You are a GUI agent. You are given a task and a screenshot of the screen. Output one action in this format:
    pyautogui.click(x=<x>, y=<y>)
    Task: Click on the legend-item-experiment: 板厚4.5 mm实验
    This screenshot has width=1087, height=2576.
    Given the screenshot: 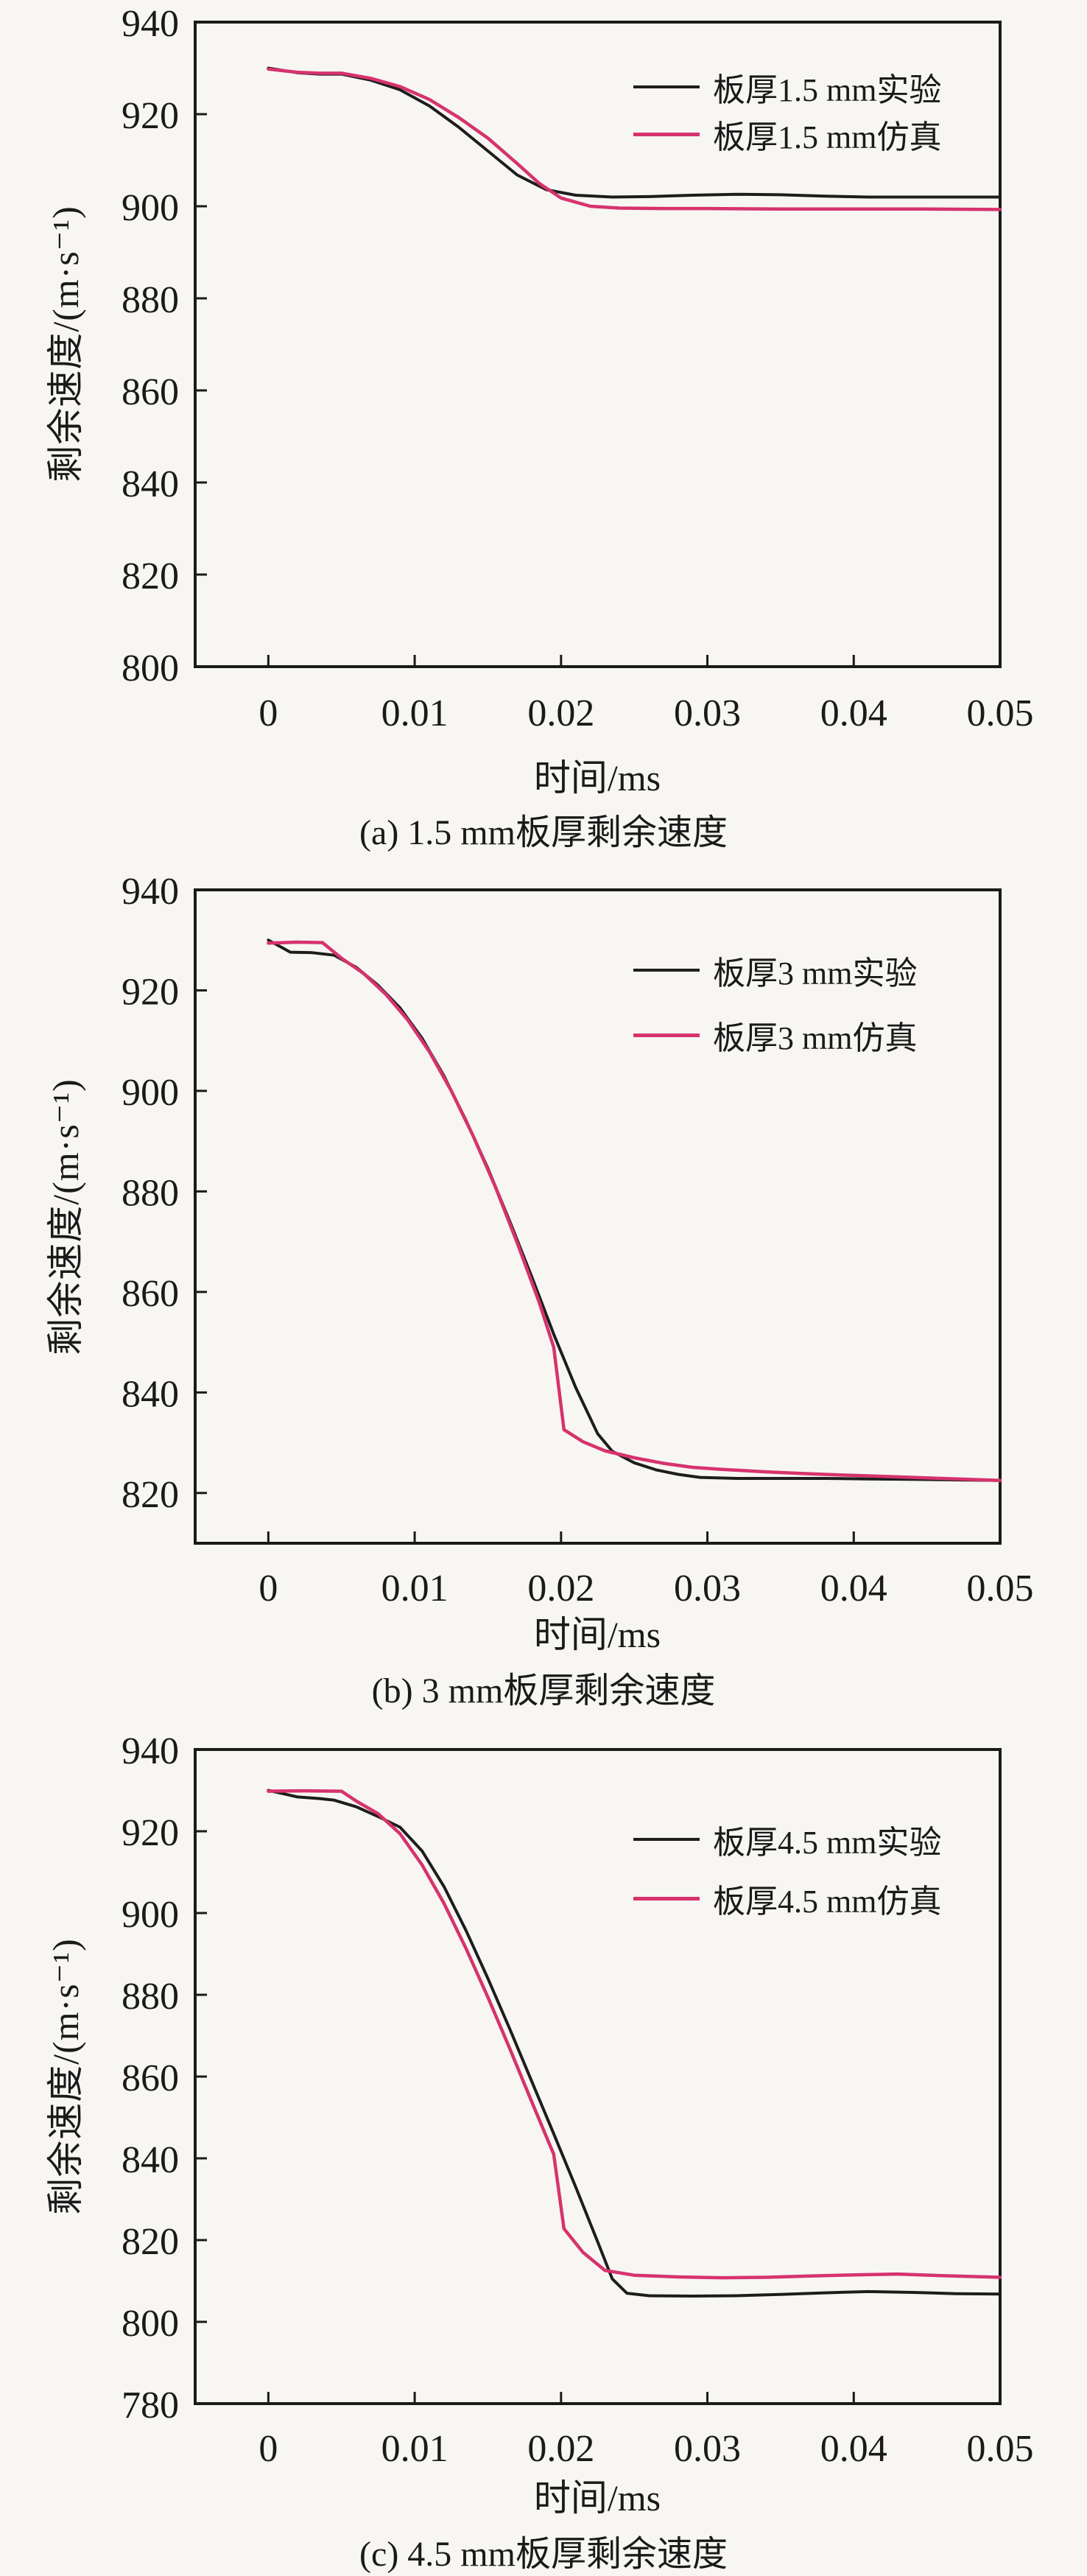 What is the action you would take?
    pyautogui.click(x=787, y=1841)
    